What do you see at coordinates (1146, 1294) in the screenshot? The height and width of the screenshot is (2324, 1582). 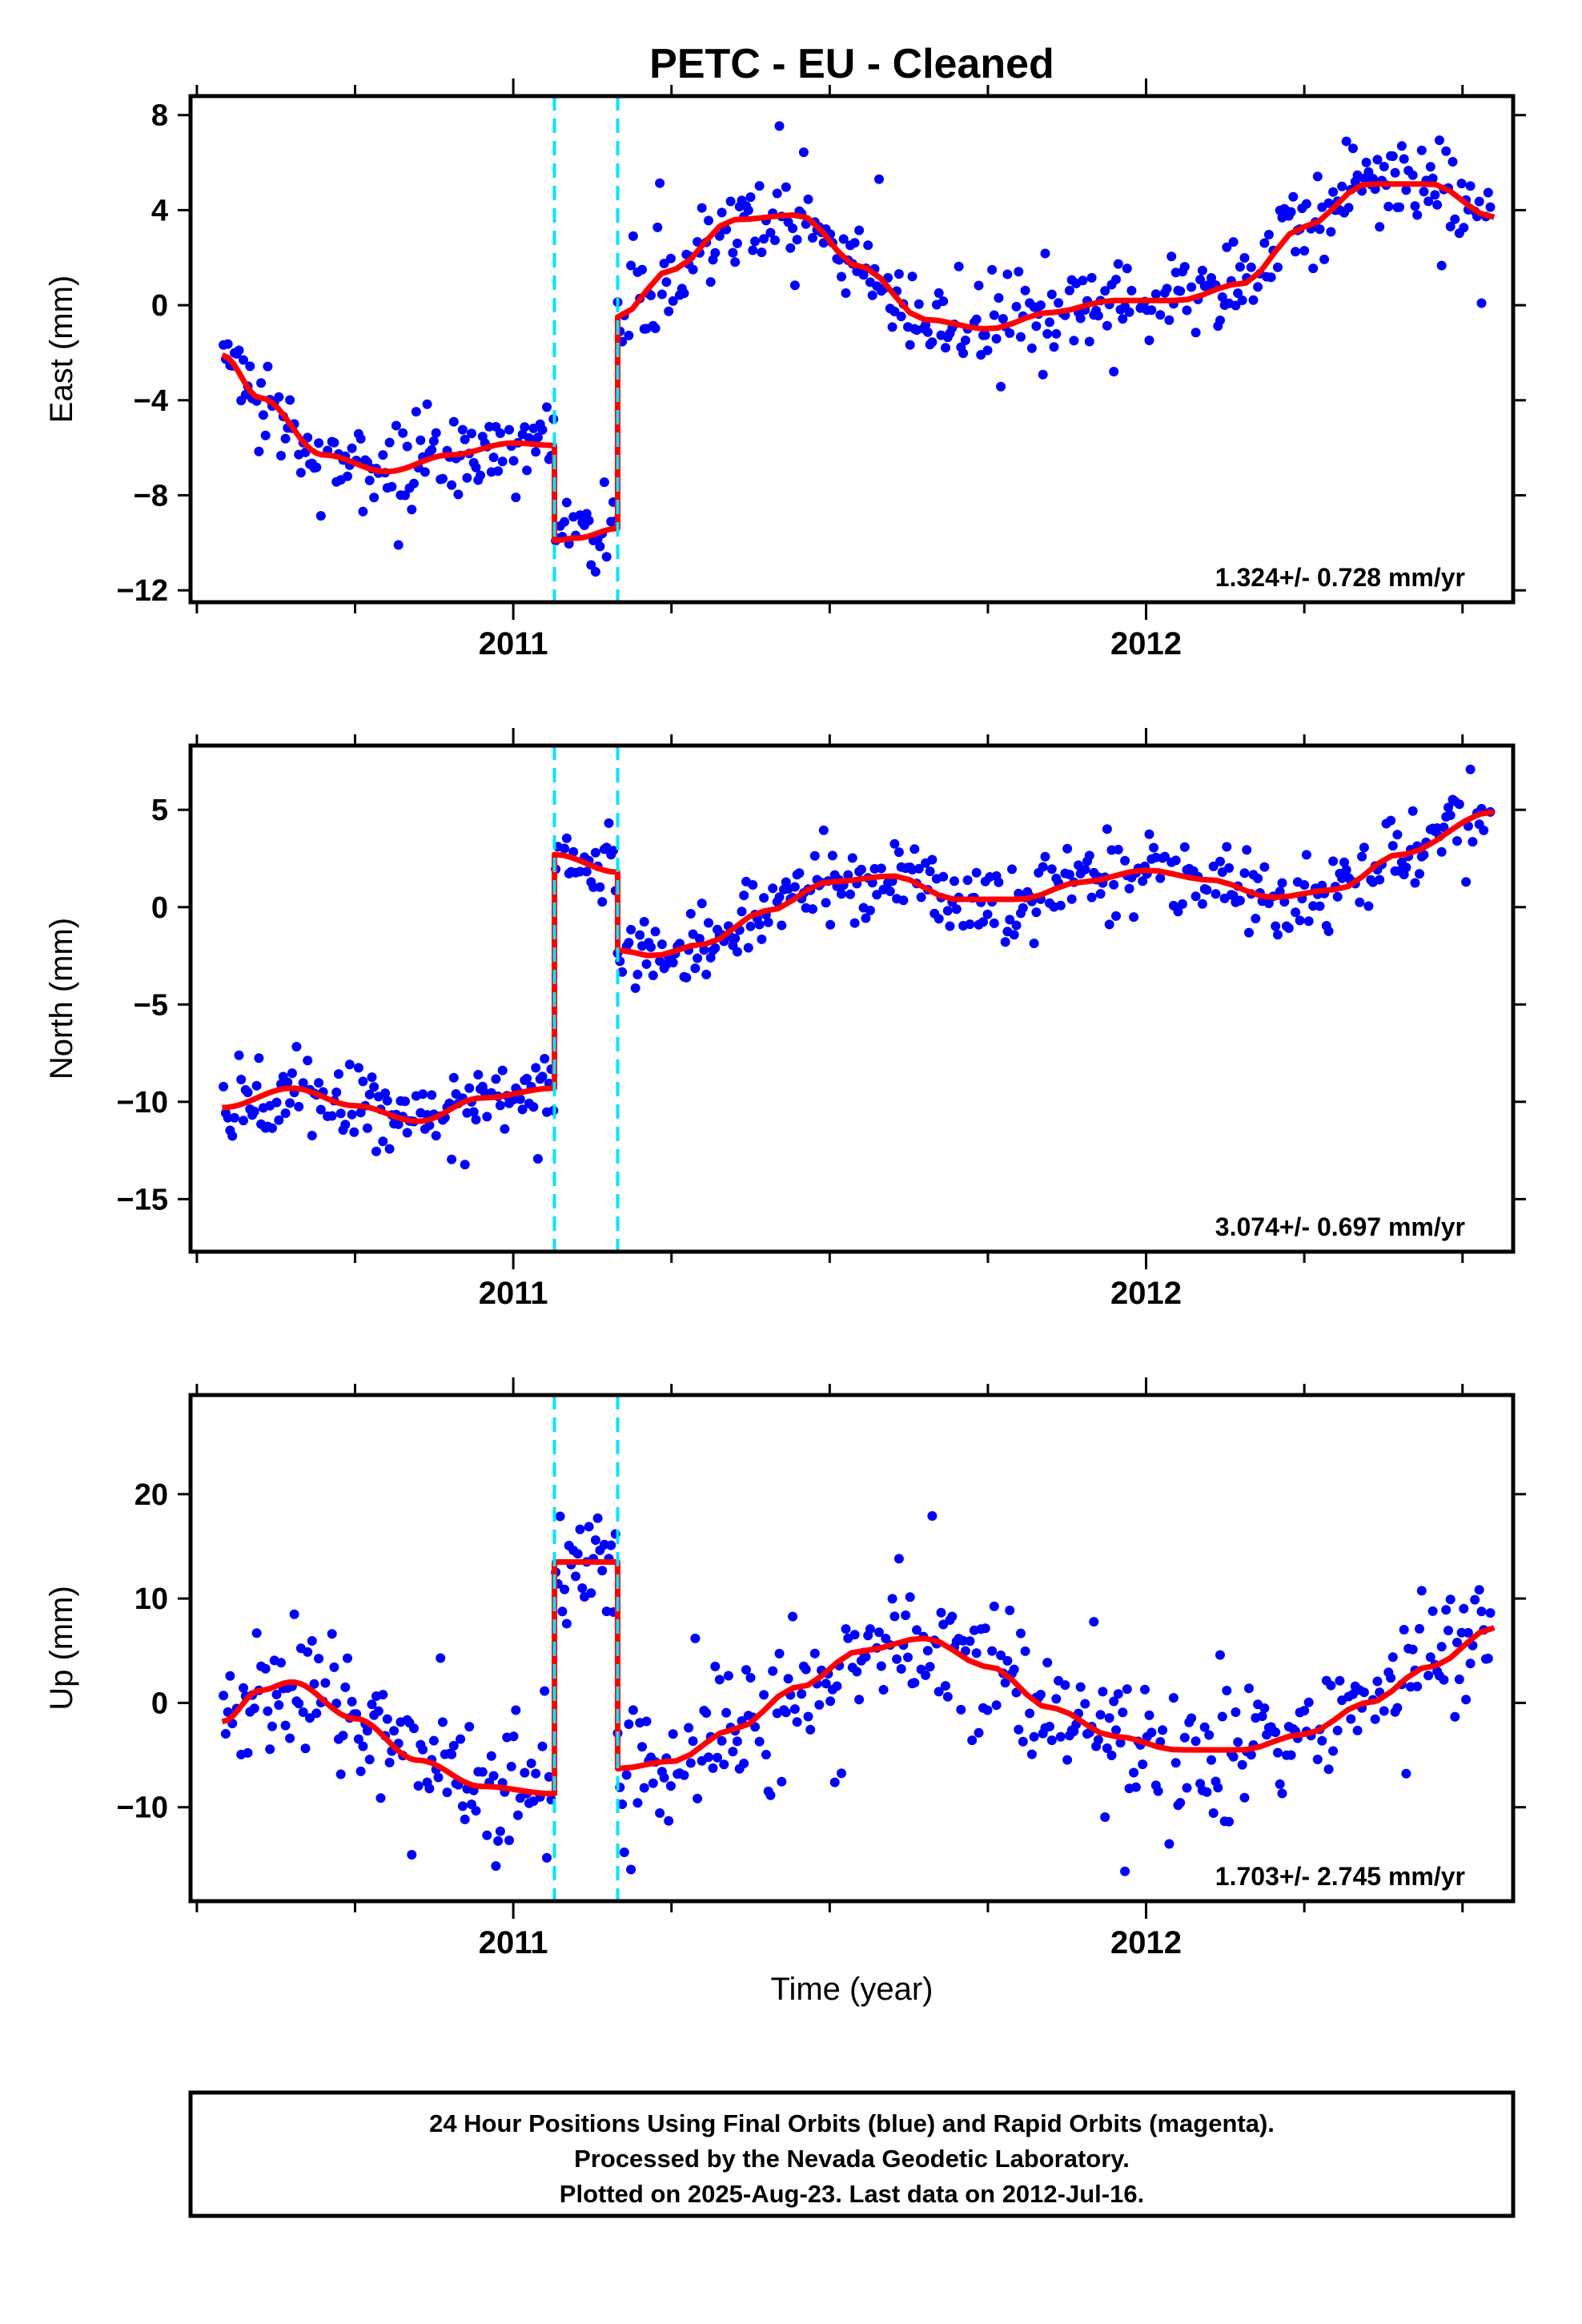 I see `north-year-label: 2012` at bounding box center [1146, 1294].